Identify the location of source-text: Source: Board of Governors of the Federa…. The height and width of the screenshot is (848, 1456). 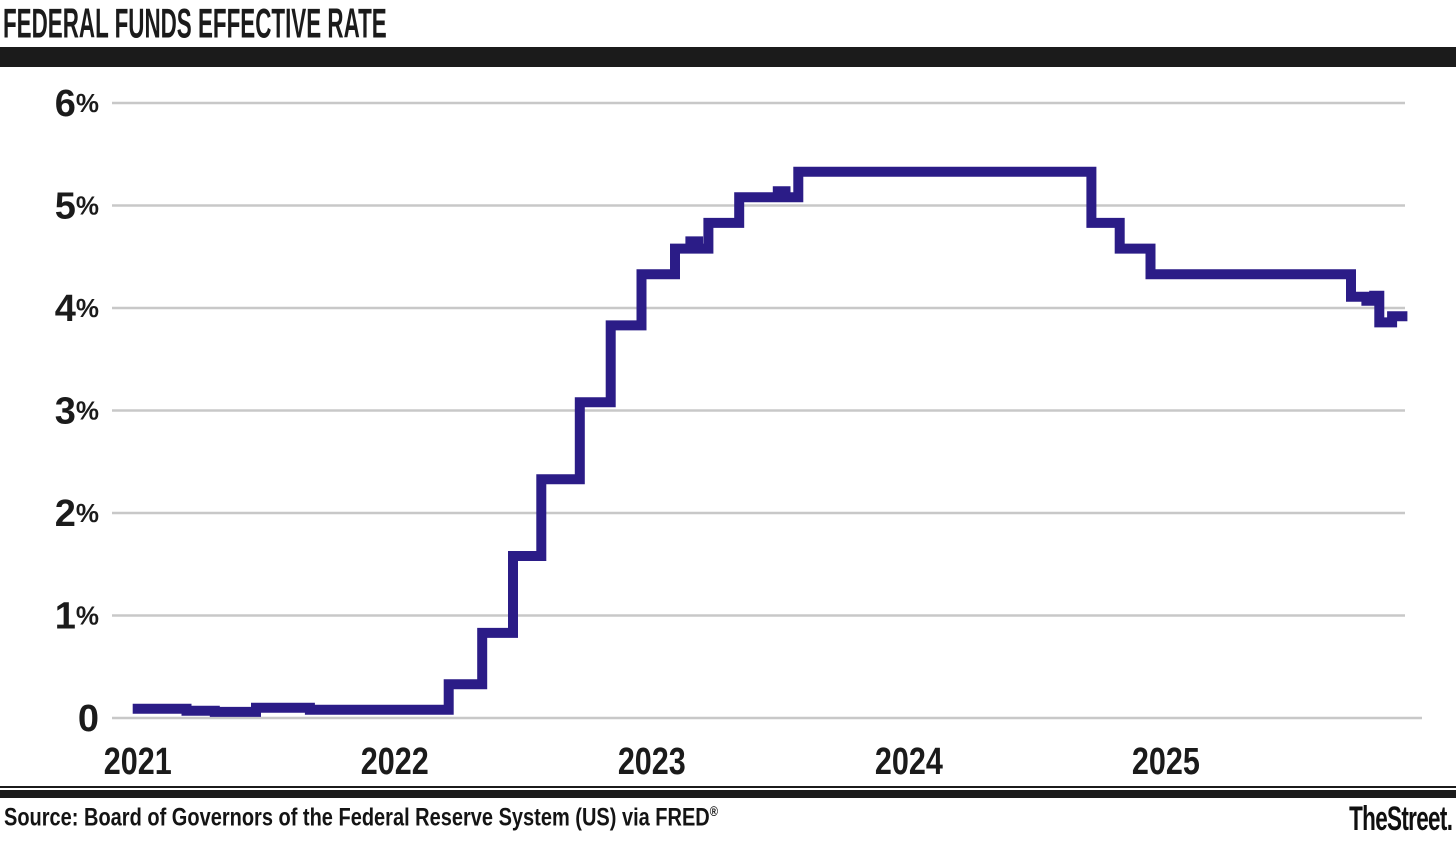
(357, 817).